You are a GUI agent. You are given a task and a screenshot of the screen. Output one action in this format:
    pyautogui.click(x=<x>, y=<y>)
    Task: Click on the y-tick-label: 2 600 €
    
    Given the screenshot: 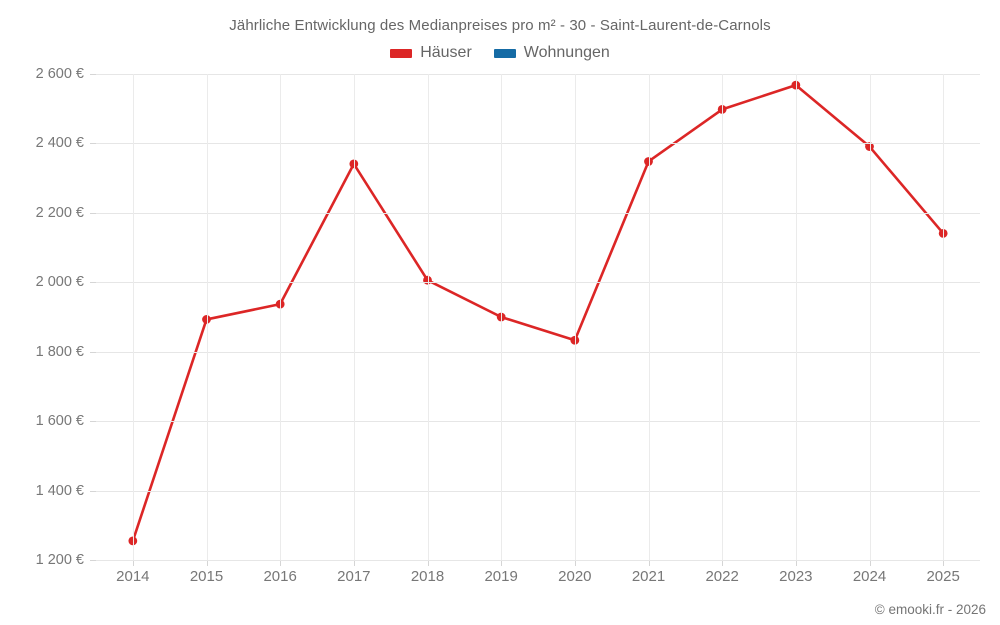 What is the action you would take?
    pyautogui.click(x=59, y=74)
    